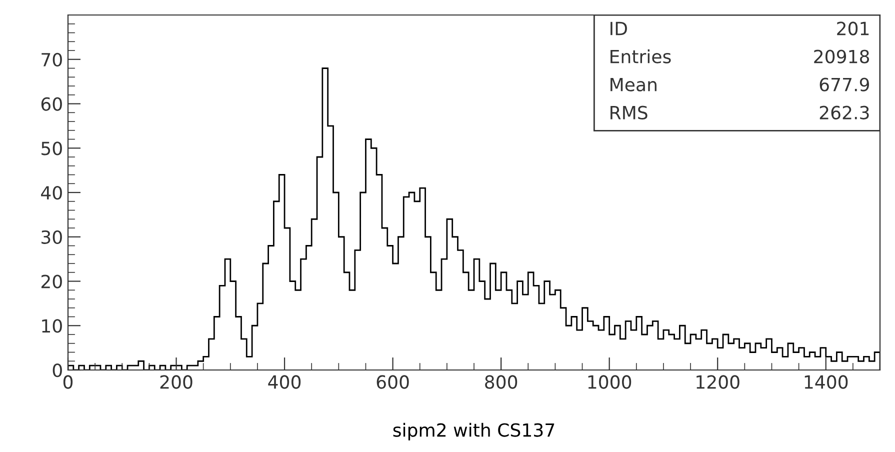 The image size is (895, 452). Describe the element at coordinates (51, 193) in the screenshot. I see `y-tick-label: 40` at that location.